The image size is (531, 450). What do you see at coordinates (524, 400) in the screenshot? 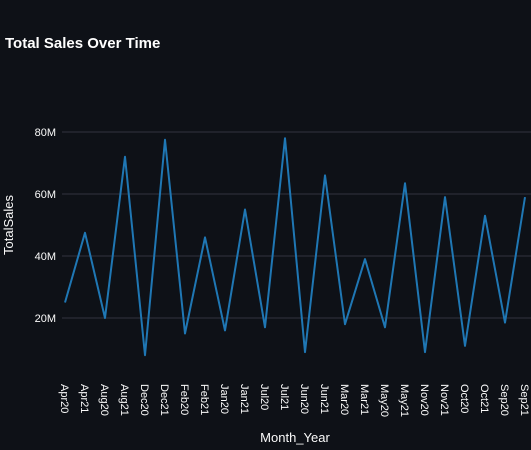
I see `x-tick-label: Sep21` at bounding box center [524, 400].